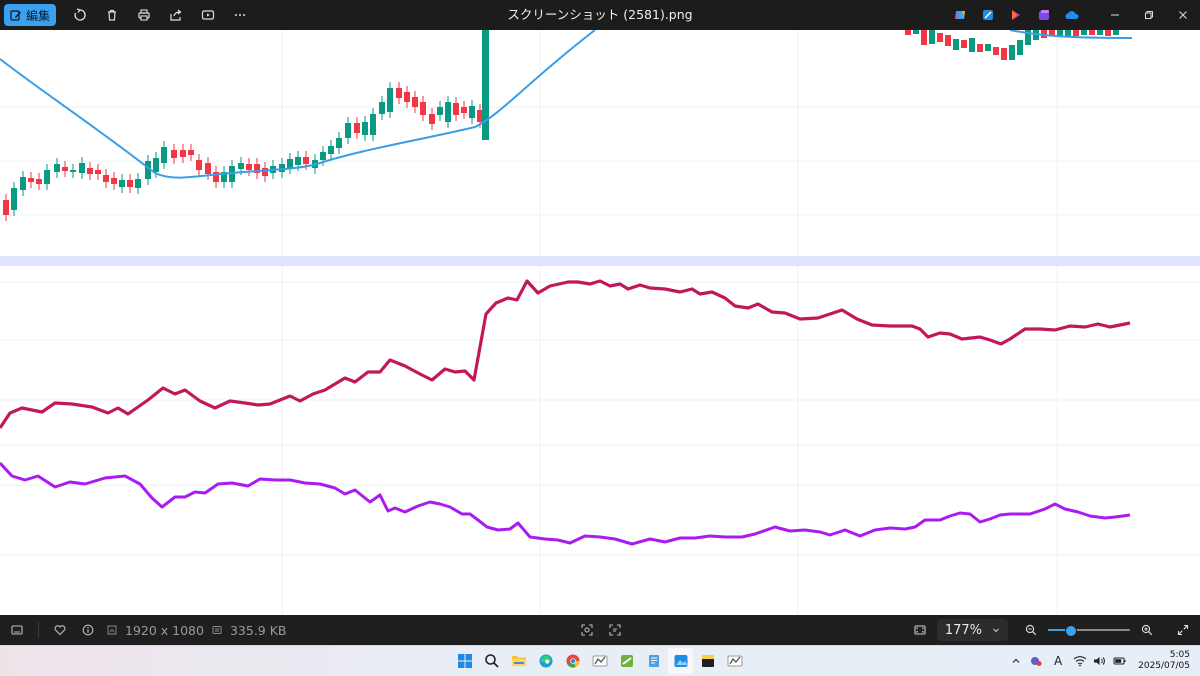  I want to click on share-icon, so click(176, 15).